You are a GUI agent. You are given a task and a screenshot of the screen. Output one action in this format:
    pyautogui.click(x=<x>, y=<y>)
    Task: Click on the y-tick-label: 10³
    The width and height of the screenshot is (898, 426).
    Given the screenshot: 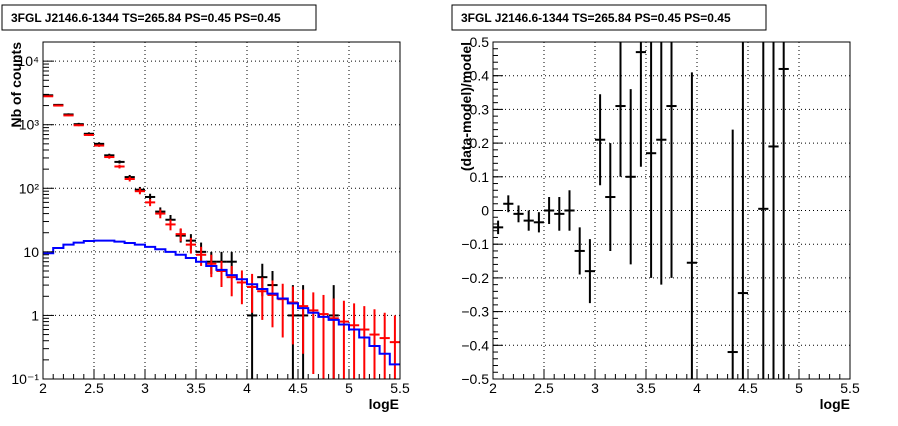 What is the action you would take?
    pyautogui.click(x=29, y=125)
    